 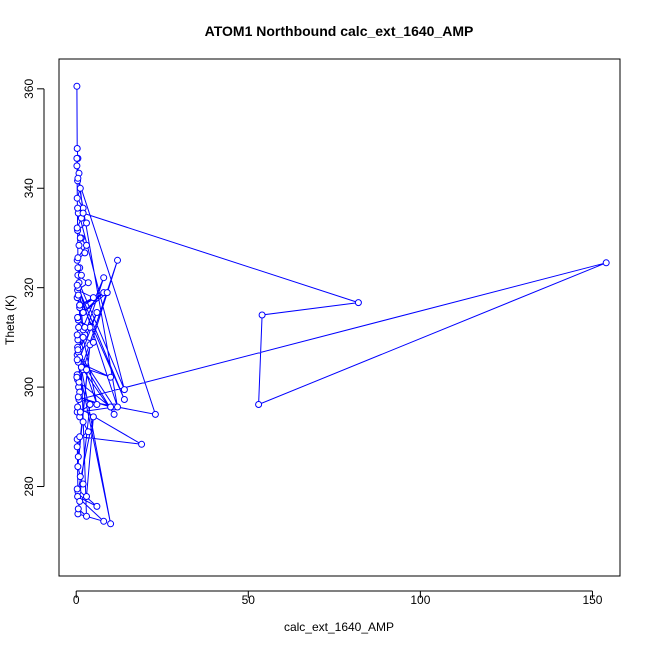 What do you see at coordinates (29, 88) in the screenshot?
I see `y-tick-label: 360` at bounding box center [29, 88].